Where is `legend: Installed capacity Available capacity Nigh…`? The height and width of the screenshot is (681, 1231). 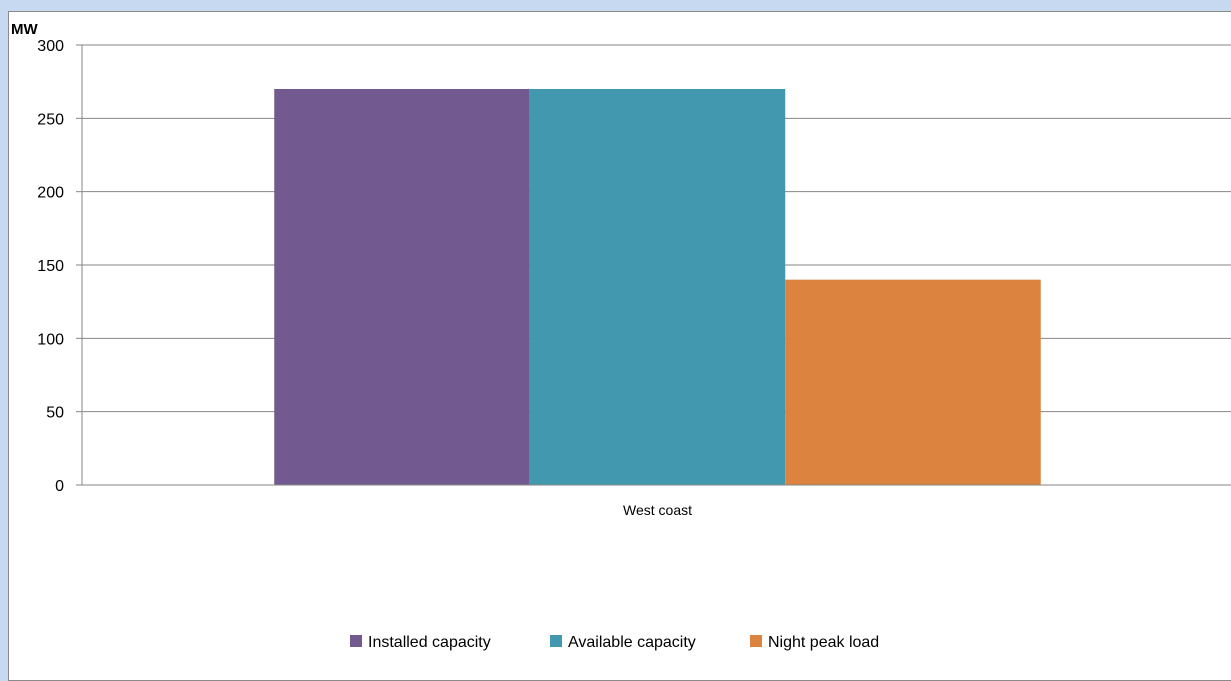
legend: Installed capacity Available capacity Nigh… is located at coordinates (614, 642).